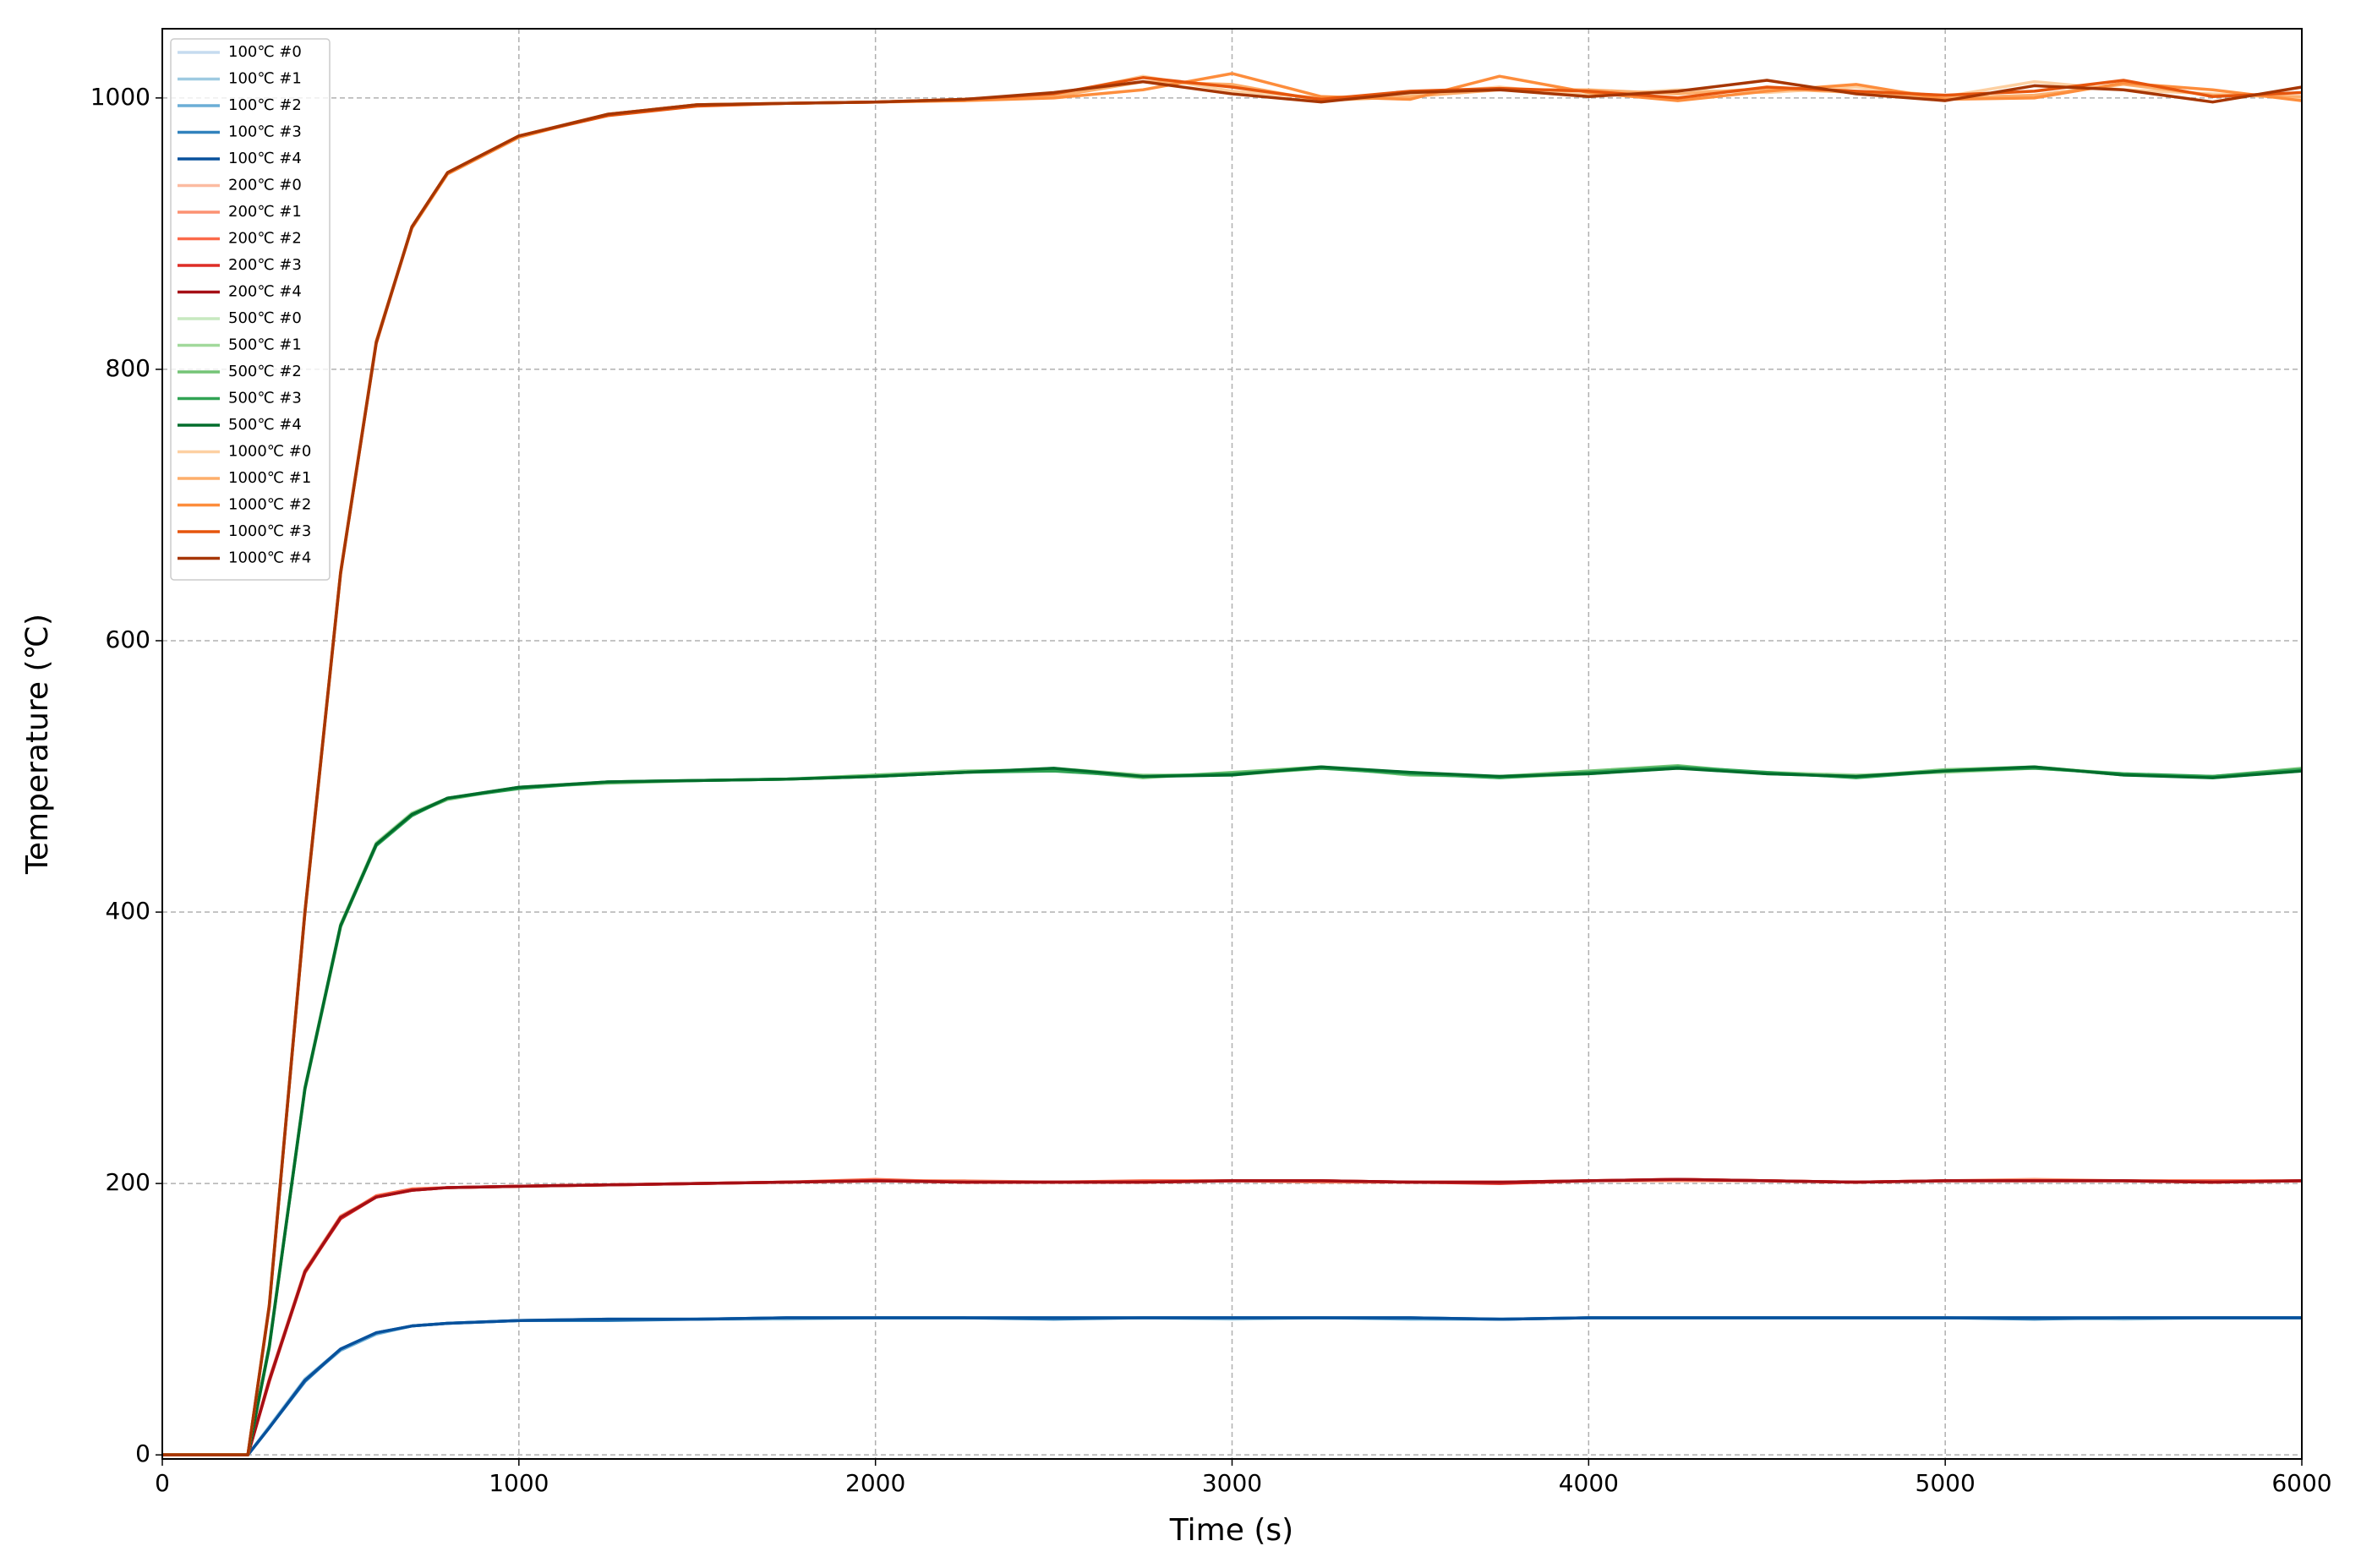  Describe the element at coordinates (265, 158) in the screenshot. I see `legend-label: 100℃ #4` at that location.